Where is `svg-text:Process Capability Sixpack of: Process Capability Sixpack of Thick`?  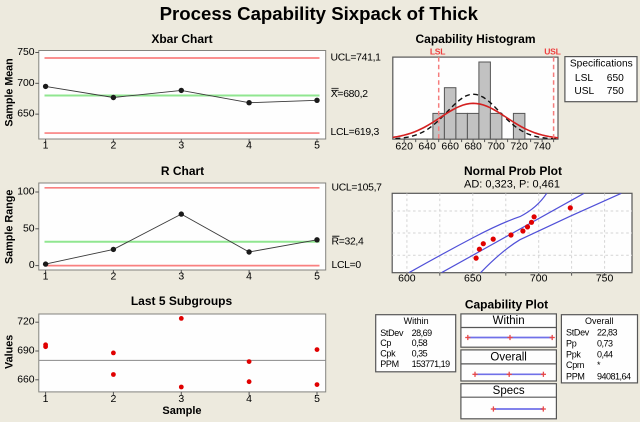
svg-text:Process Capability Sixpack of: Process Capability Sixpack of Thick is located at coordinates (319, 13).